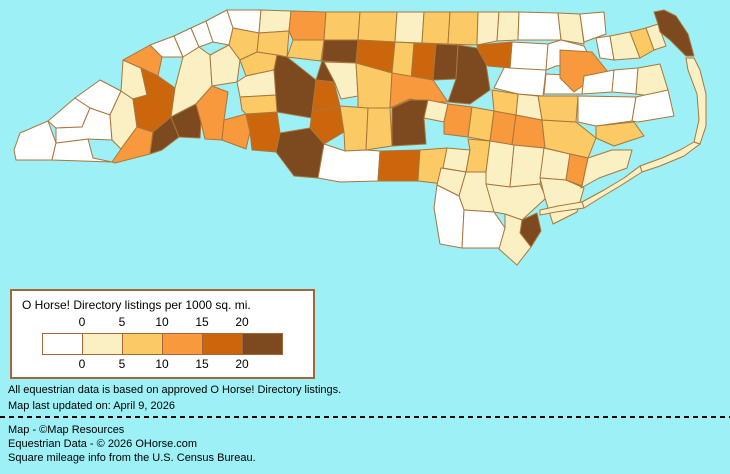 Image resolution: width=730 pixels, height=474 pixels. I want to click on credit-map: Map - ©Map Resources, so click(66, 430).